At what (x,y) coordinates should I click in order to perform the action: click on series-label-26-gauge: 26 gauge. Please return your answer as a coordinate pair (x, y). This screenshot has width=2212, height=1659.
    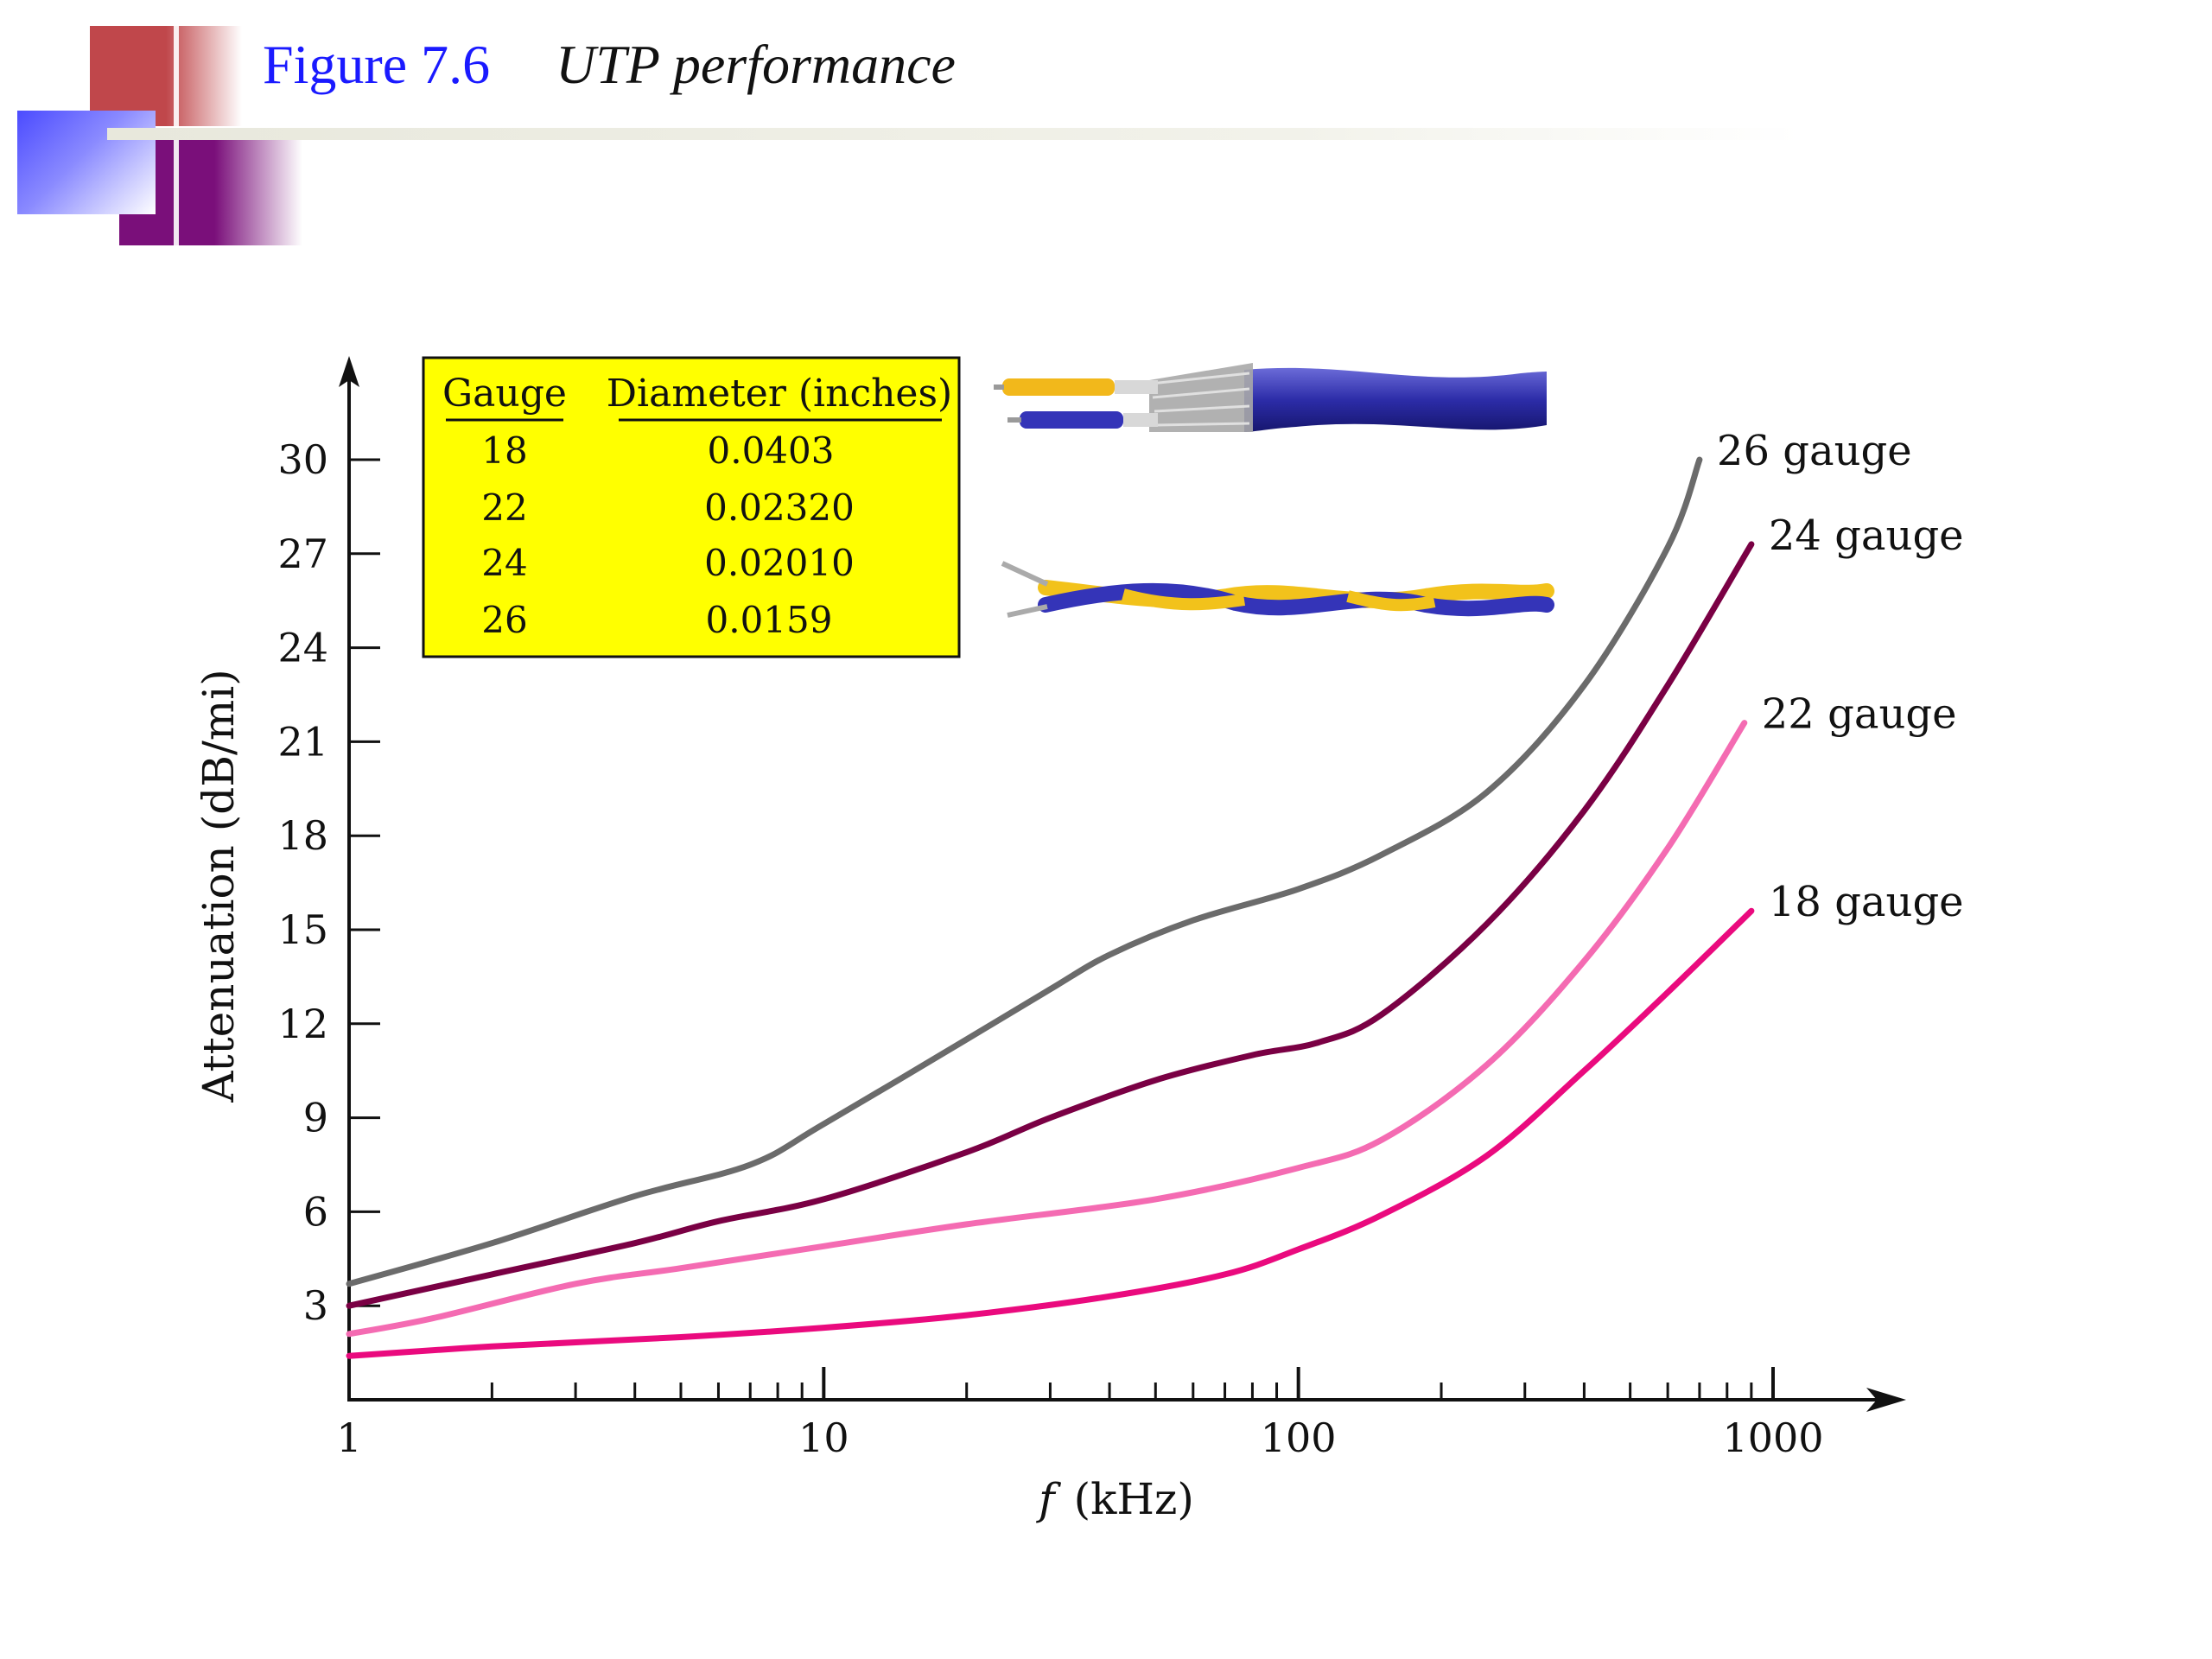
    Looking at the image, I should click on (1814, 451).